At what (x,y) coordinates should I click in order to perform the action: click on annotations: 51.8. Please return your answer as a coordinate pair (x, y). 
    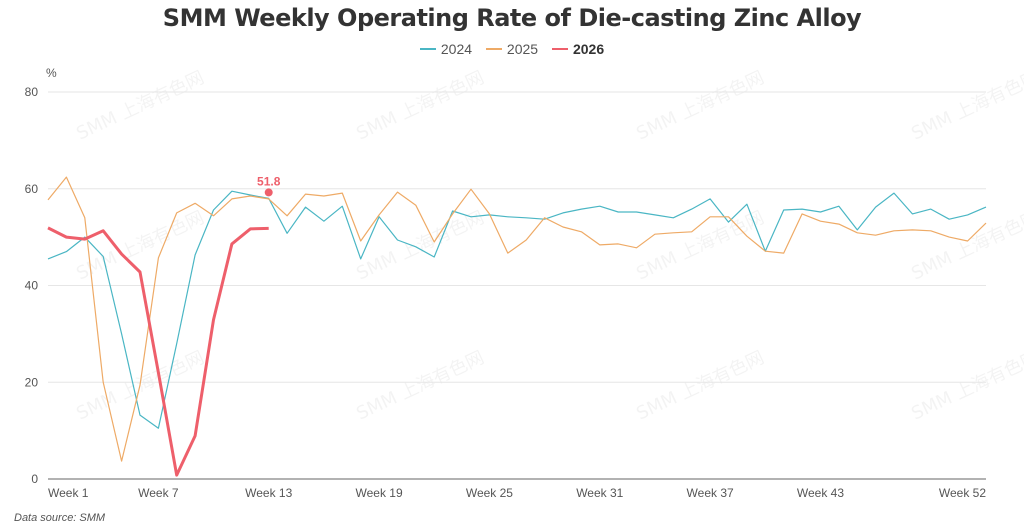
    Looking at the image, I should click on (269, 185).